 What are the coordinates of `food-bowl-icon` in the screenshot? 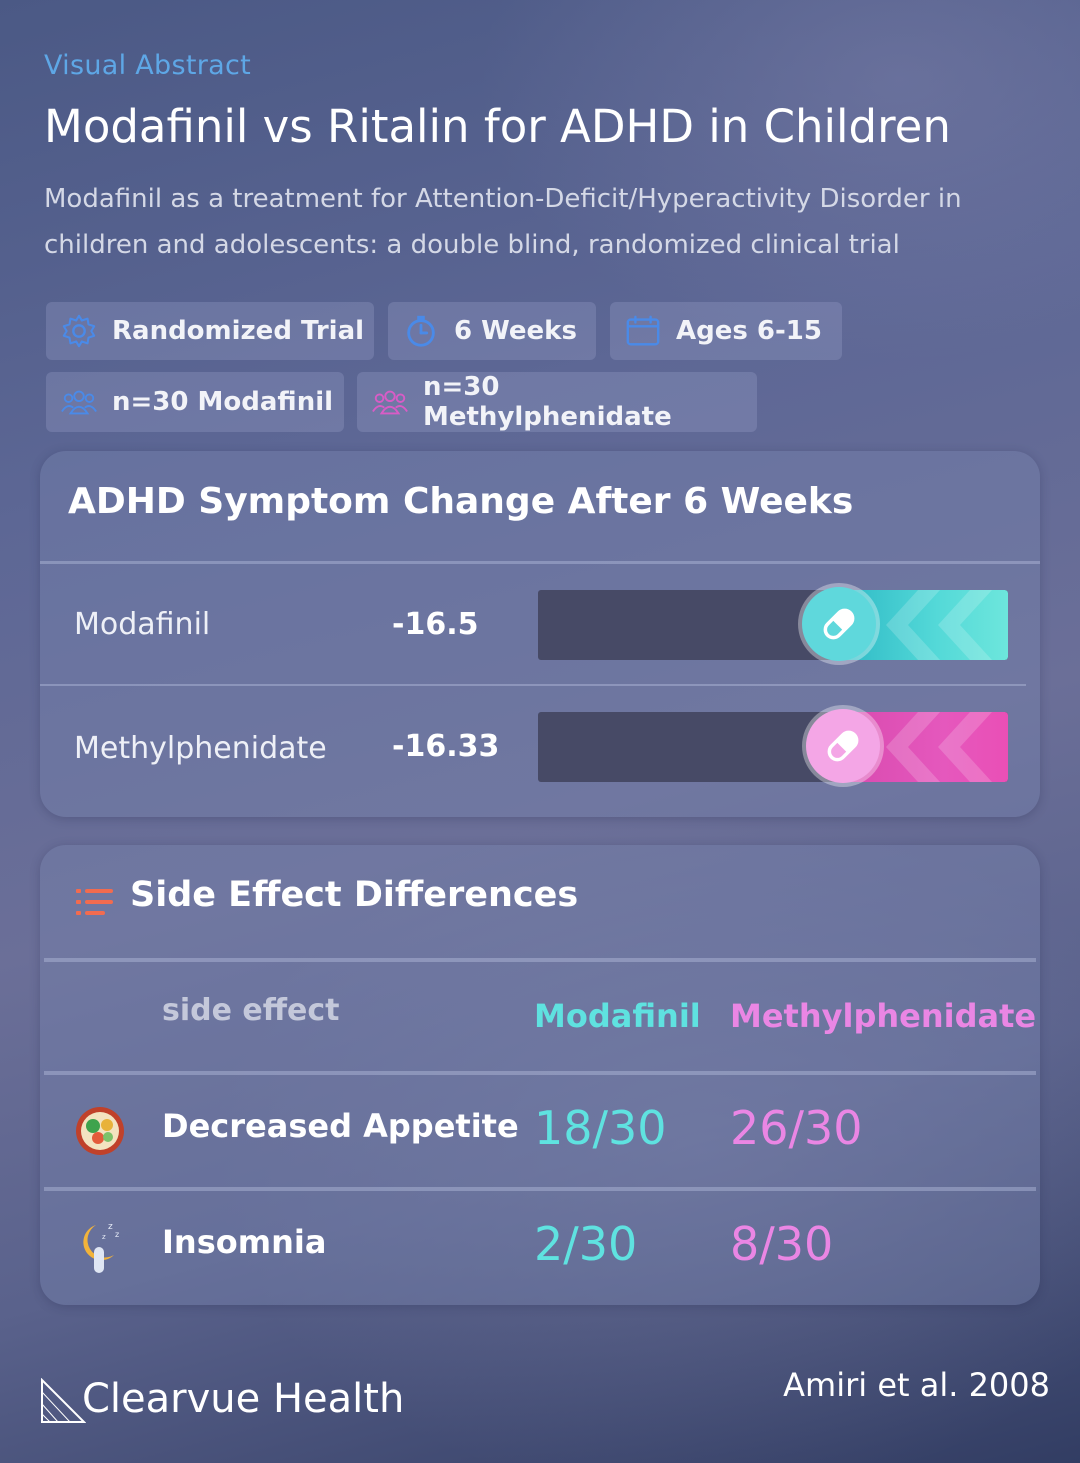 It's located at (100, 1131).